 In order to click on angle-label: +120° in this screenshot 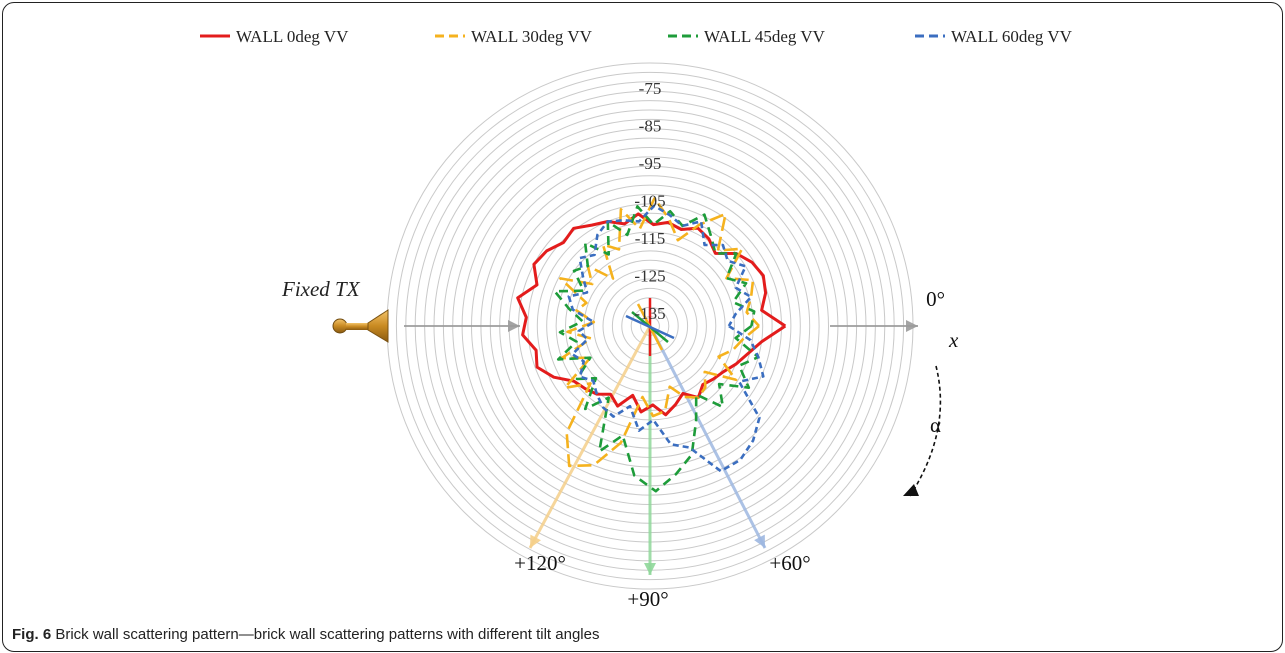, I will do `click(540, 563)`.